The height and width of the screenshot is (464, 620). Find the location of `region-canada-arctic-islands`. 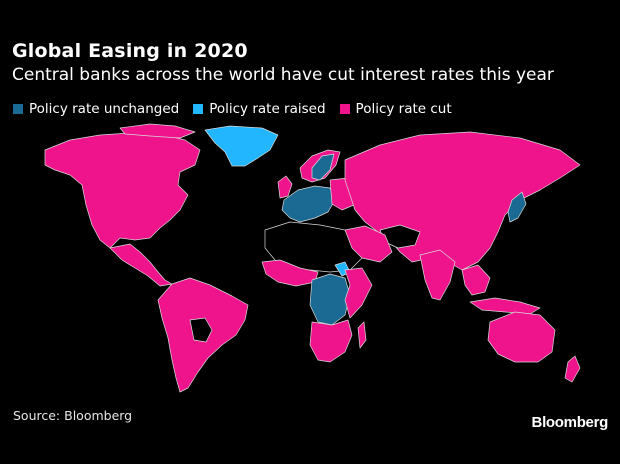

region-canada-arctic-islands is located at coordinates (157, 131).